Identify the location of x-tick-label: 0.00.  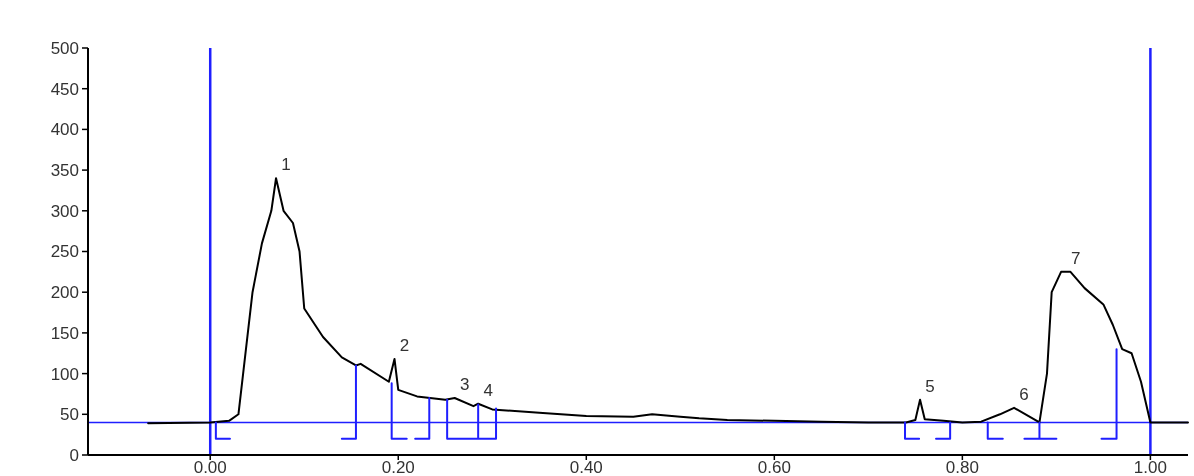
(210, 467).